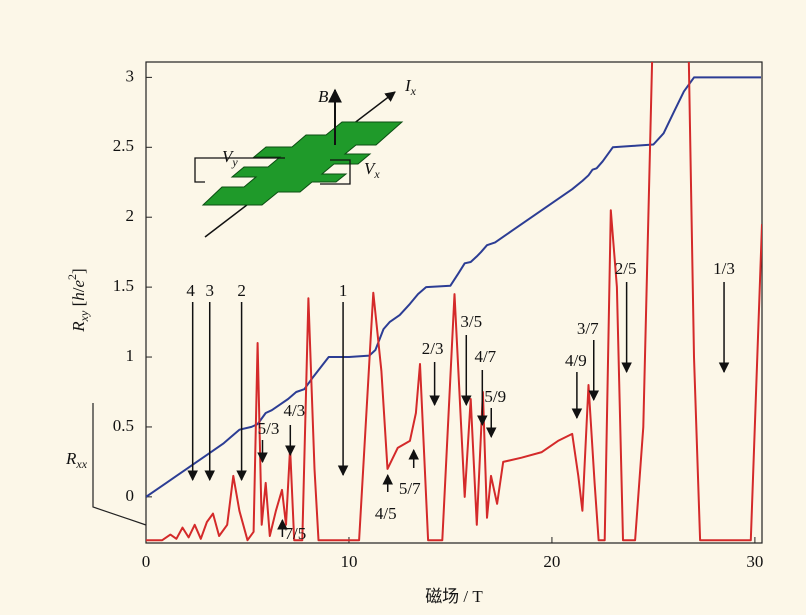  What do you see at coordinates (130, 215) in the screenshot?
I see `y-tick-label: 2` at bounding box center [130, 215].